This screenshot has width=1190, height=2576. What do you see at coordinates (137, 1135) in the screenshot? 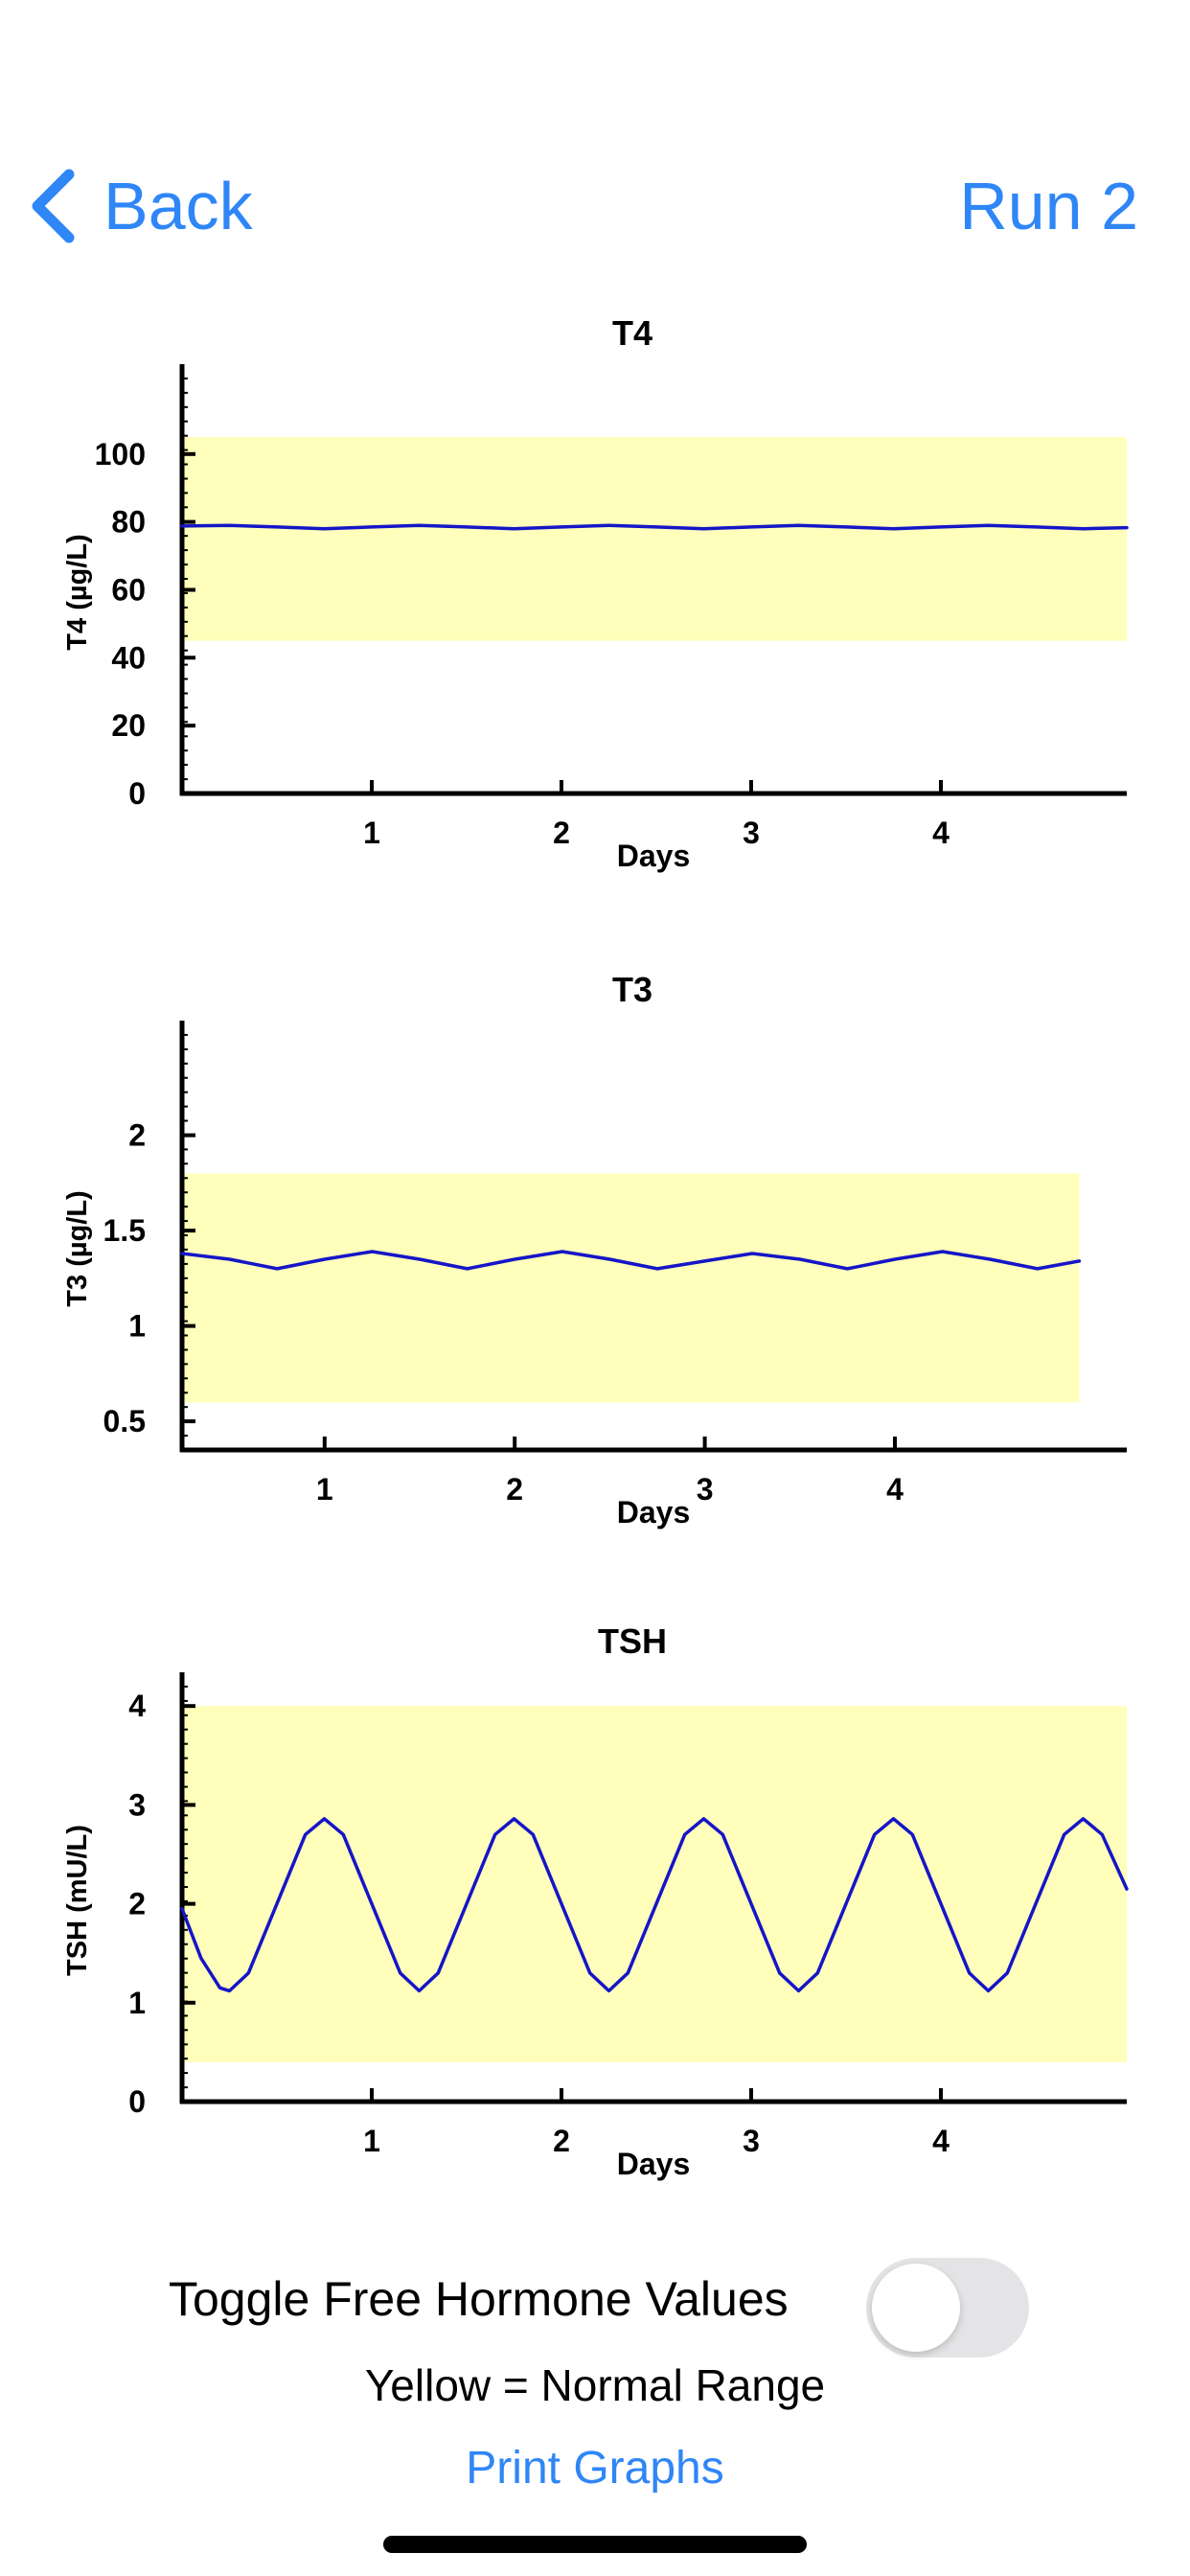
I see `t3-y-tick-label: 2` at bounding box center [137, 1135].